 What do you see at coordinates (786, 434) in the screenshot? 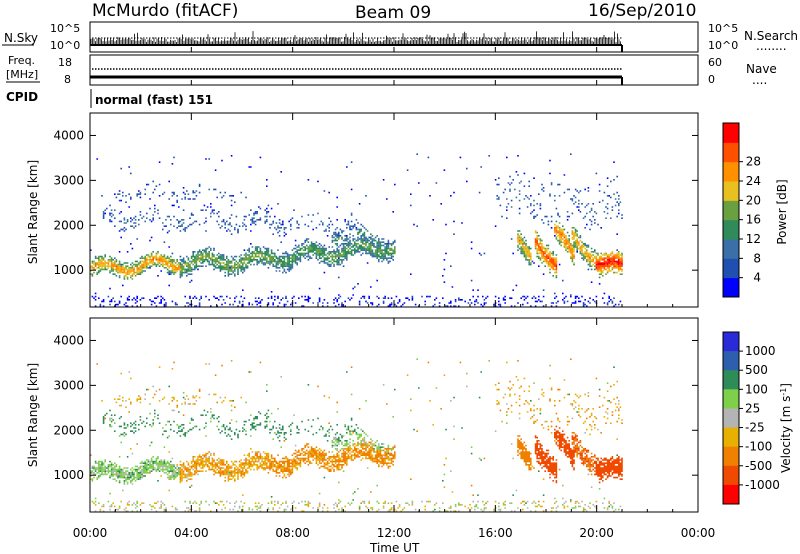
I see `velocity-colorbar-label-main: Velocity [m s` at bounding box center [786, 434].